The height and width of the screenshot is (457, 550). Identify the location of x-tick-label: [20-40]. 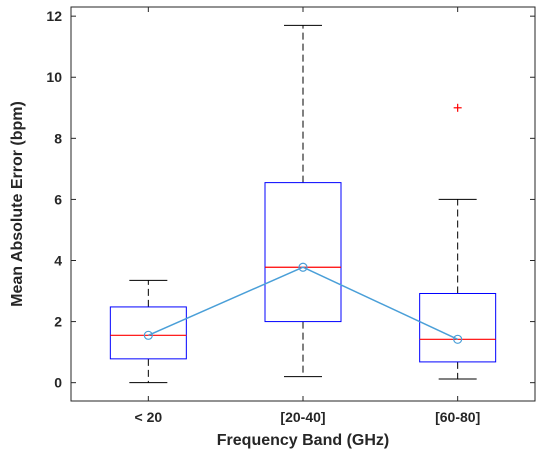
(302, 417).